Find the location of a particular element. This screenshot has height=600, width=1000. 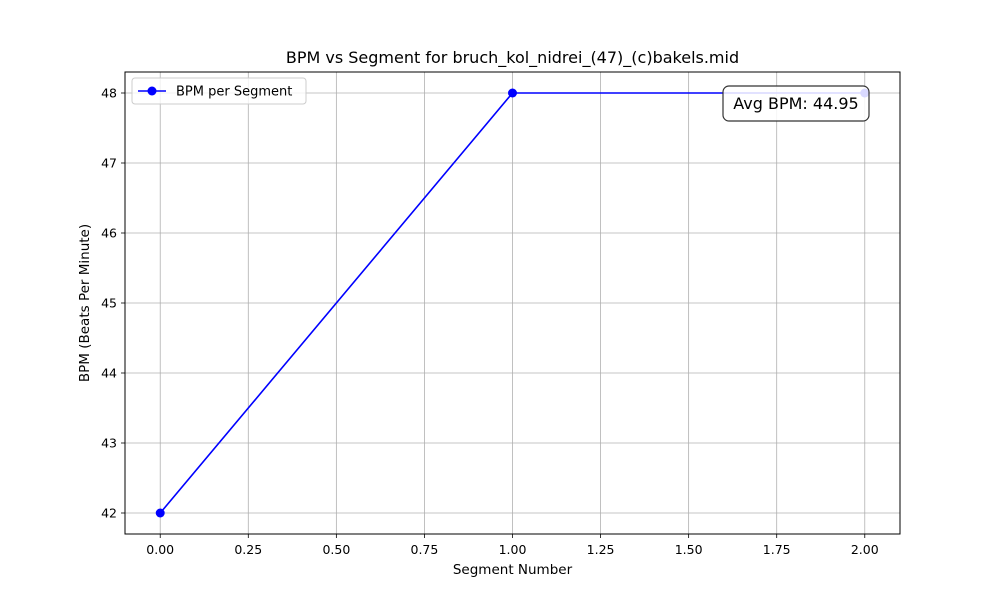

annotation-text: Avg BPM: 44.95 is located at coordinates (795, 103).